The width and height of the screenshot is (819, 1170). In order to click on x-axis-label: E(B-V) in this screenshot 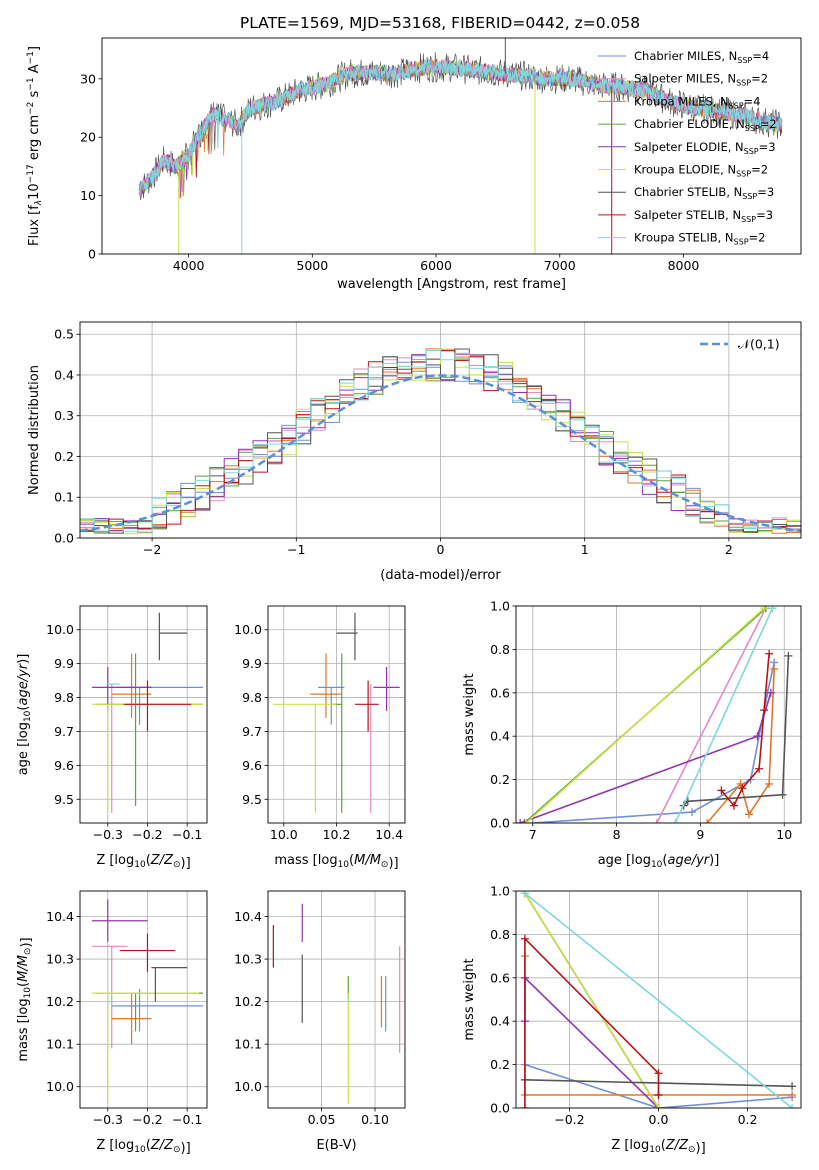, I will do `click(336, 1145)`.